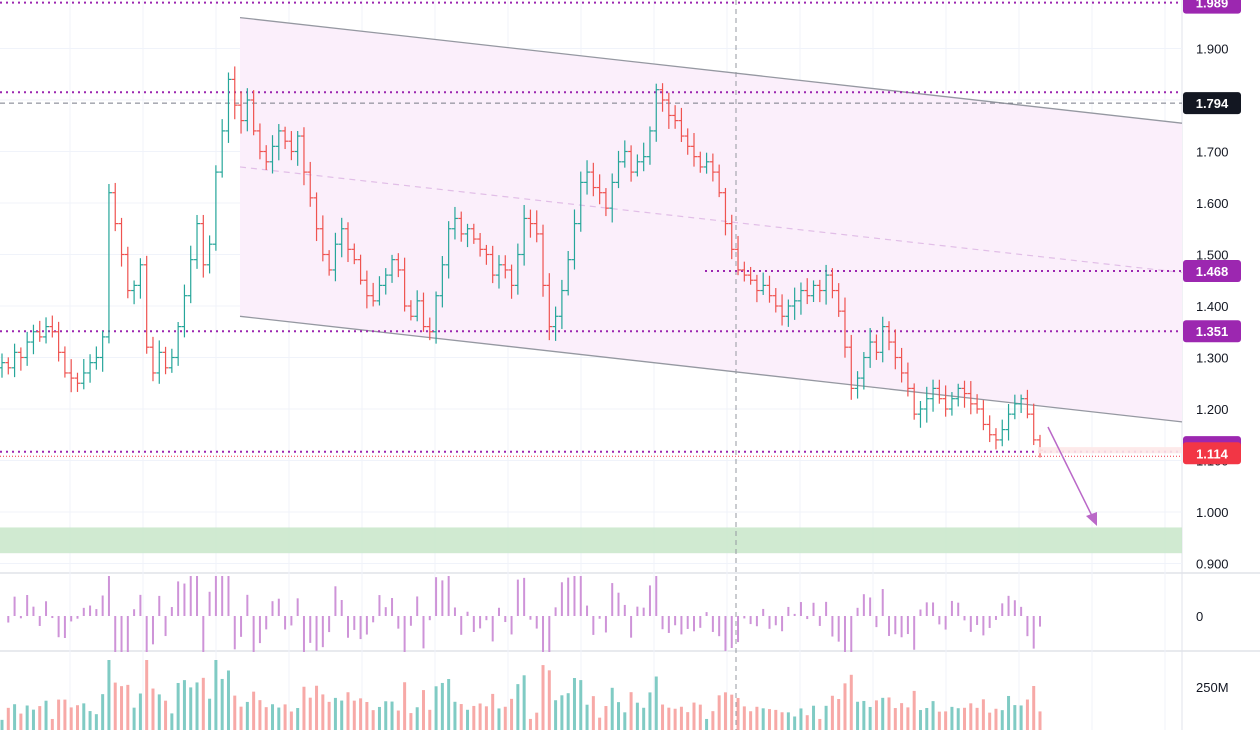 The image size is (1260, 735). I want to click on price-tick-label: 1.200, so click(1212, 409).